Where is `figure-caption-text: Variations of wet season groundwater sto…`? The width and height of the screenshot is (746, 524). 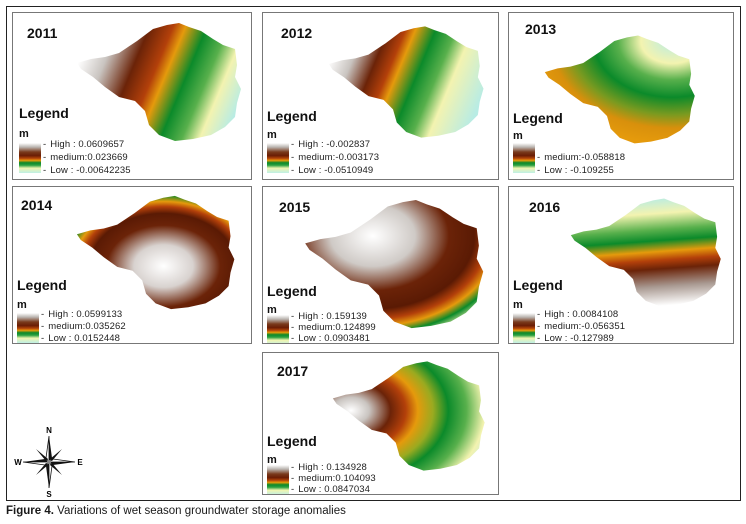 figure-caption-text: Variations of wet season groundwater sto… is located at coordinates (201, 511).